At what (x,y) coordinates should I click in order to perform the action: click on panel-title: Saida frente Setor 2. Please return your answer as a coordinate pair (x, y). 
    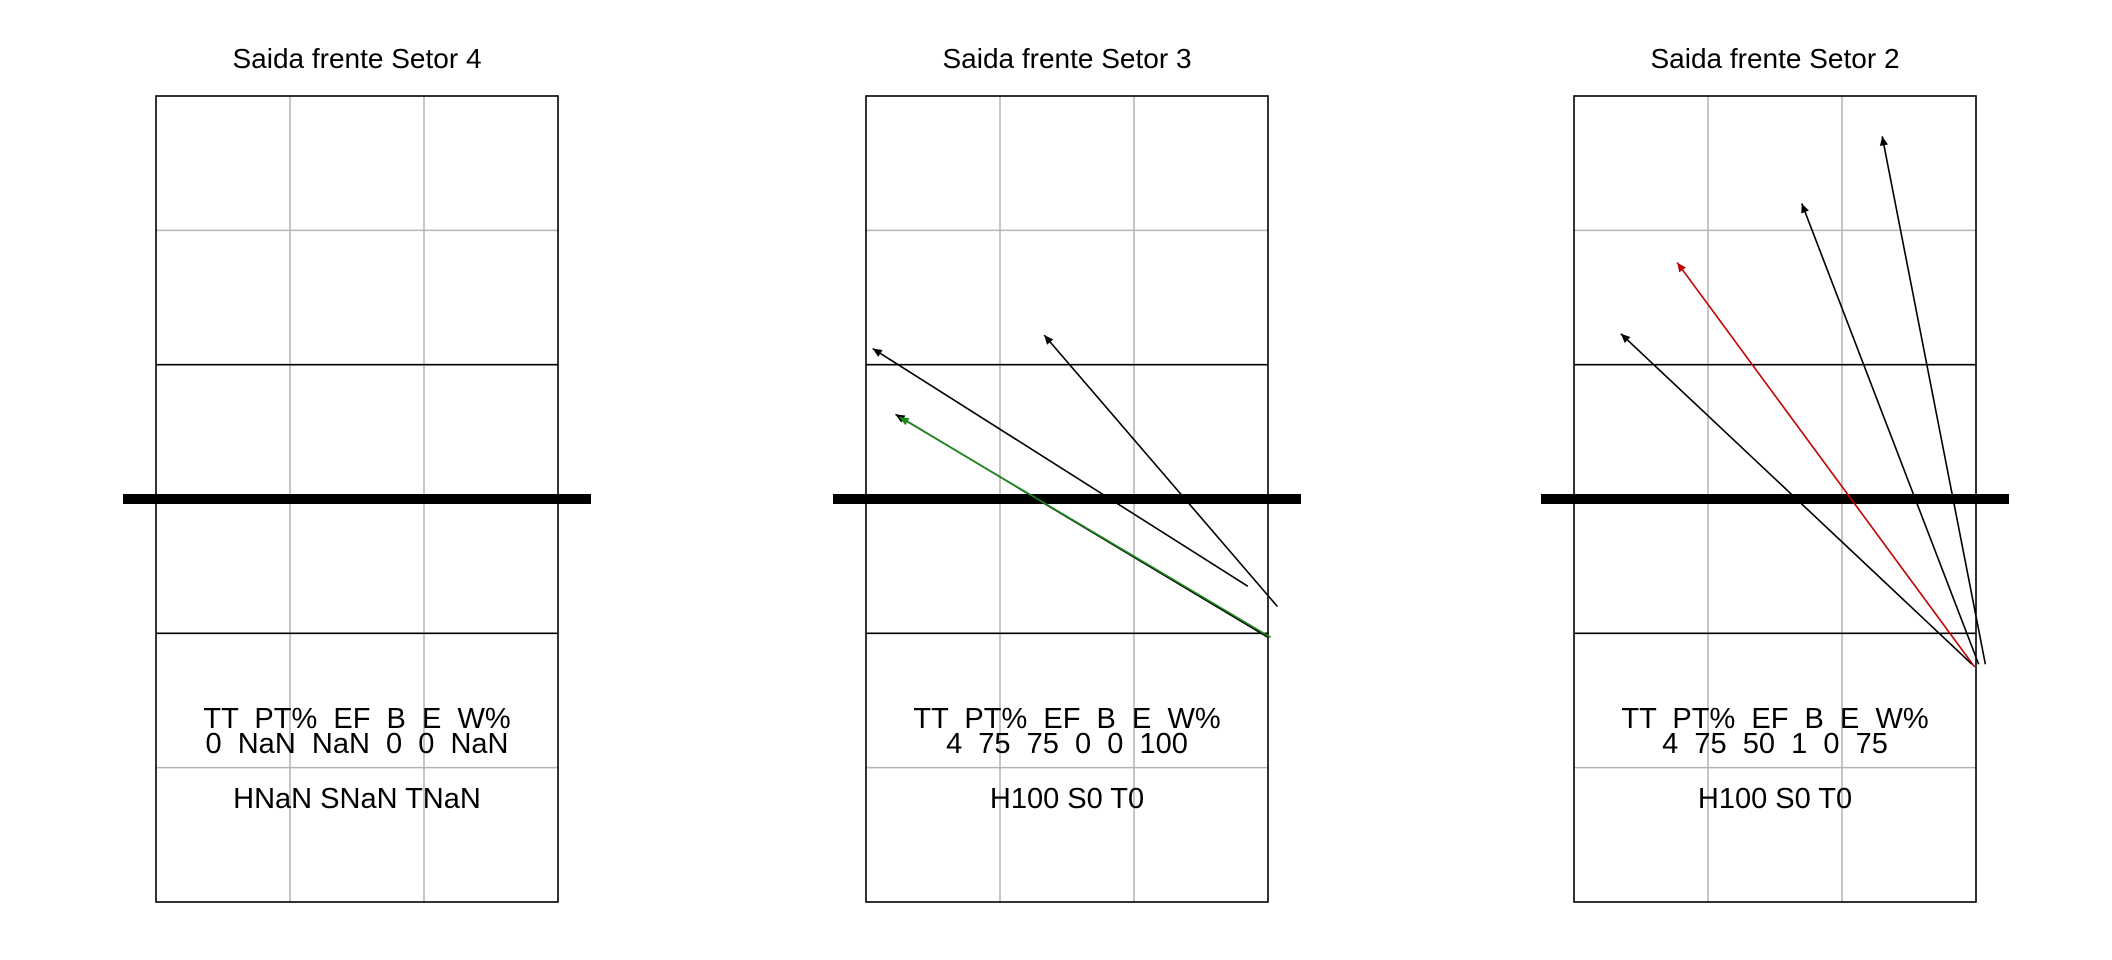
    Looking at the image, I should click on (1774, 58).